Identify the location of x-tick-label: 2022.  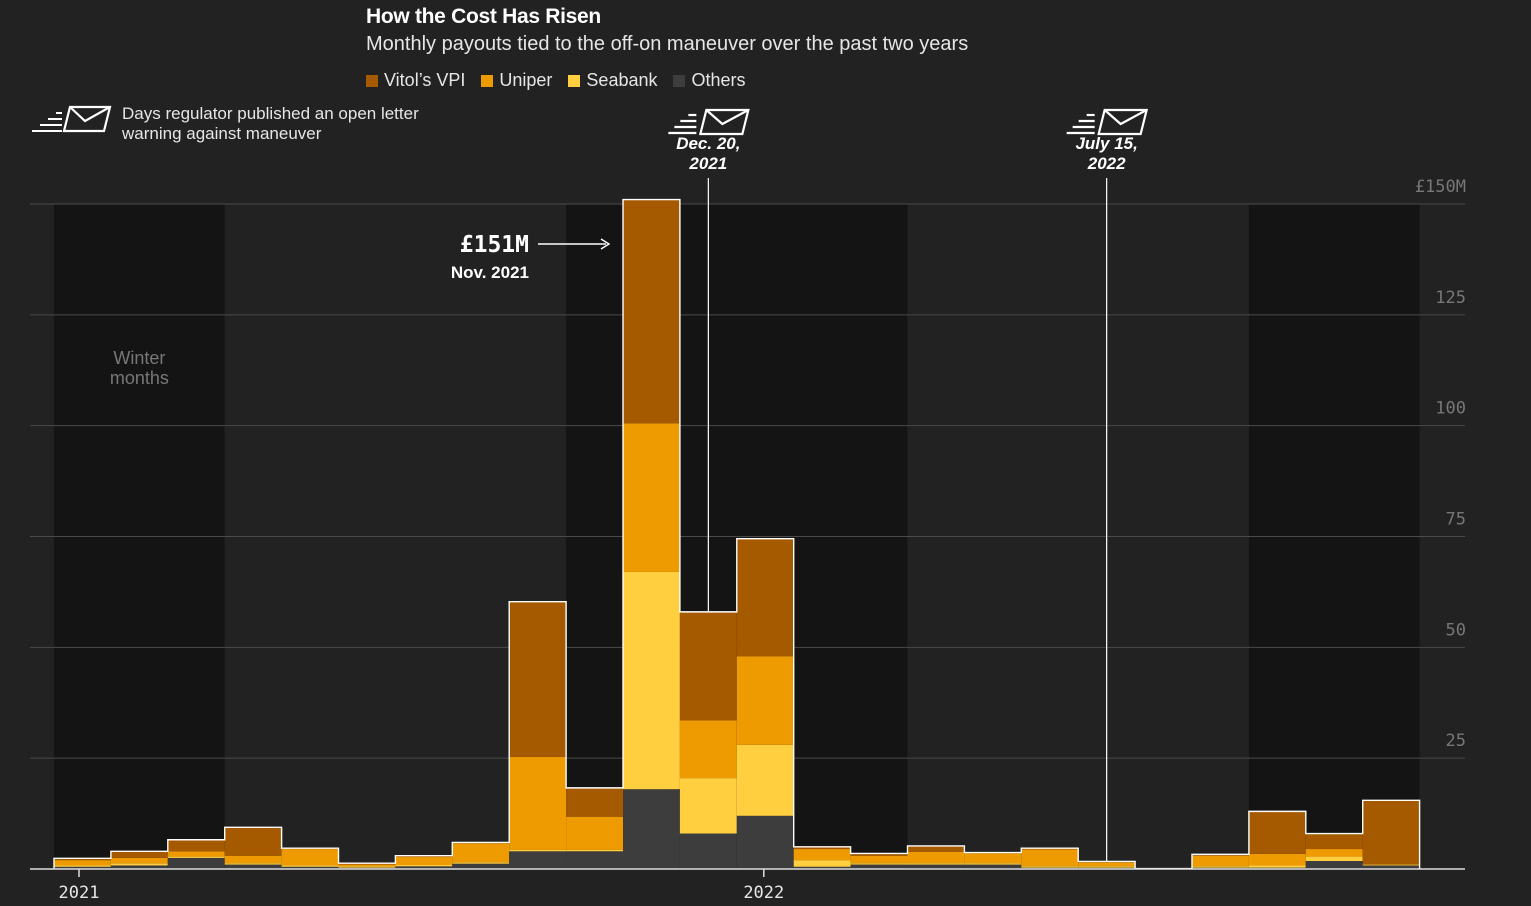
(763, 893).